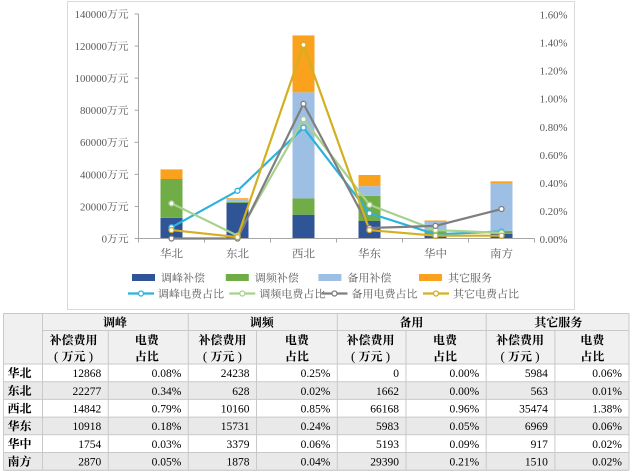 The image size is (640, 475). Describe the element at coordinates (235, 409) in the screenshot. I see `svg-text: 10160` at that location.